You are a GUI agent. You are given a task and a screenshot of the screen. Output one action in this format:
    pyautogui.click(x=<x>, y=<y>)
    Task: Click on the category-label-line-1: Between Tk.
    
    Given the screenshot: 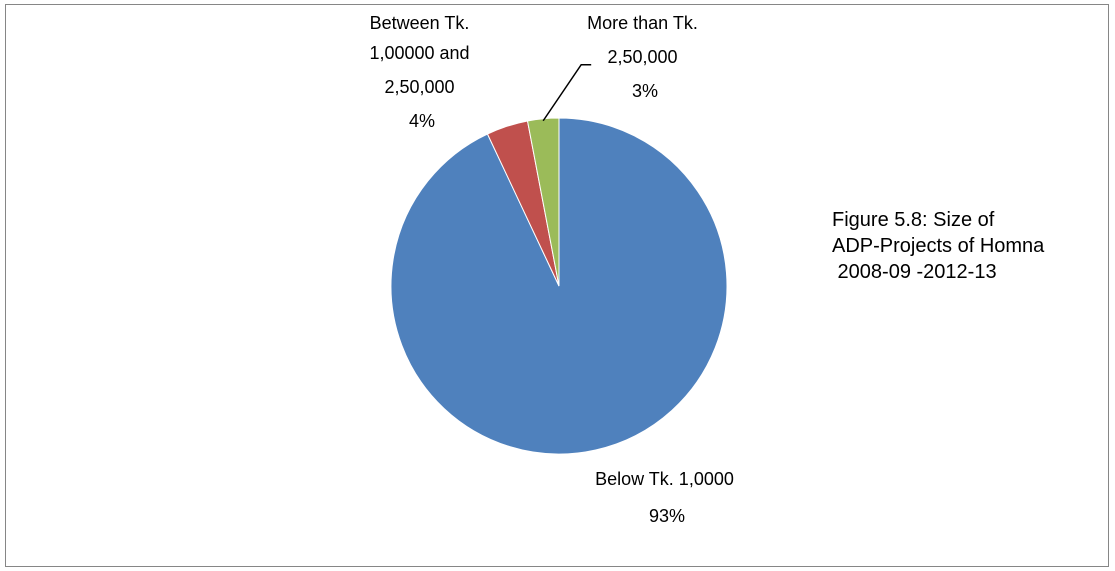 What is the action you would take?
    pyautogui.click(x=420, y=23)
    